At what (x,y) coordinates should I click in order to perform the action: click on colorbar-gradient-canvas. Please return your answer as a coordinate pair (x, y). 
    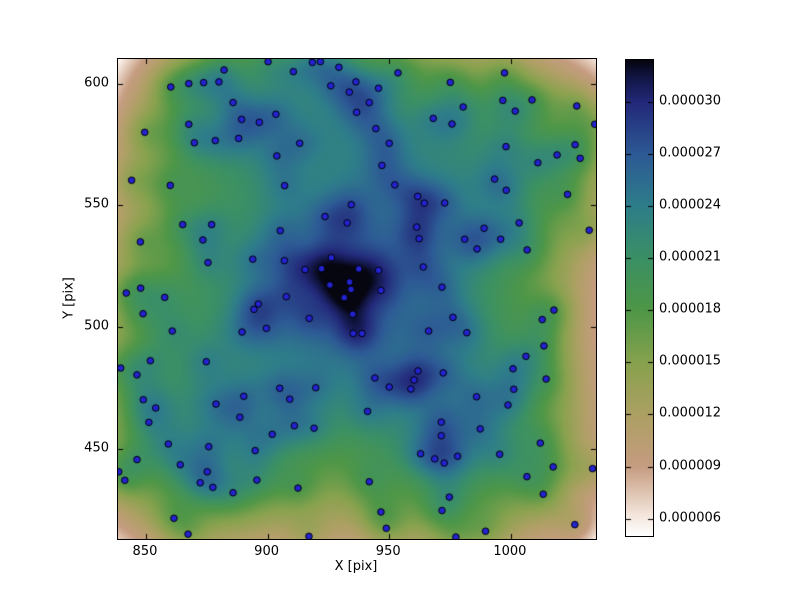
    Looking at the image, I should click on (639, 298).